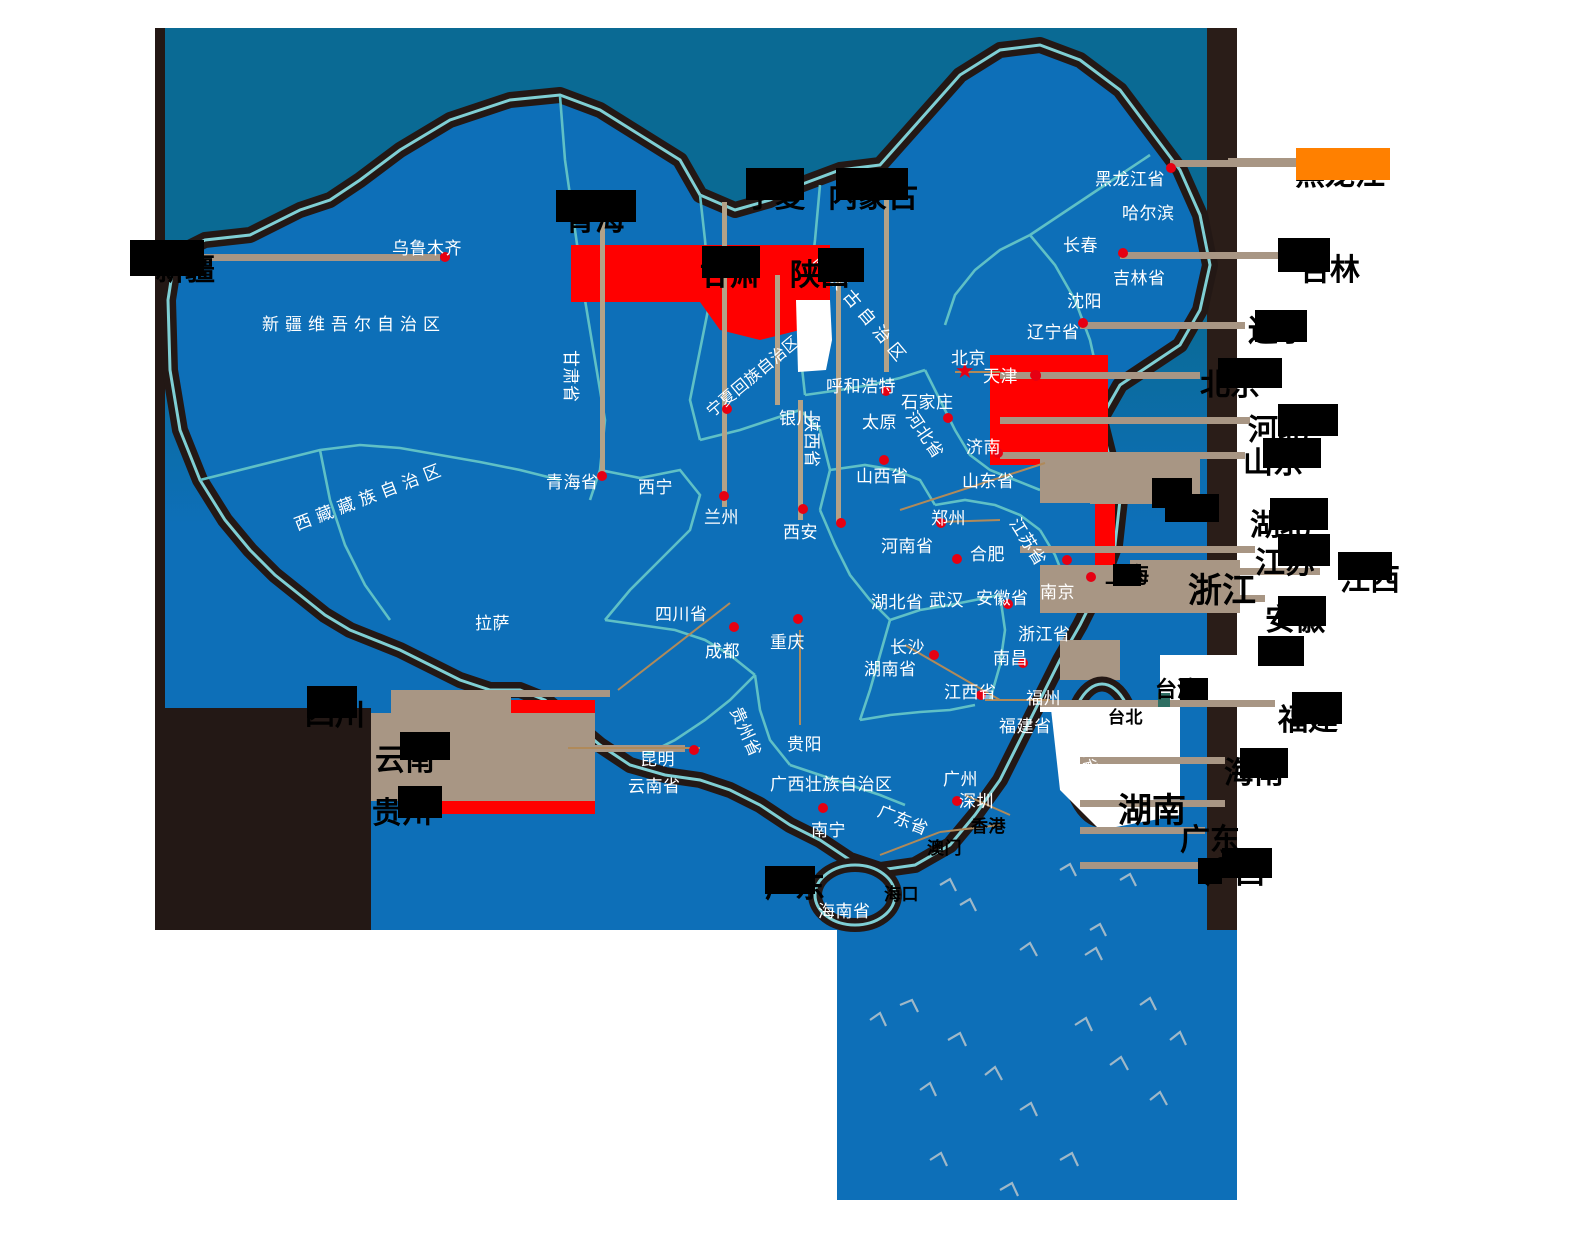 The image size is (1589, 1252). What do you see at coordinates (890, 669) in the screenshot?
I see `province-label-hunan: 湖南省` at bounding box center [890, 669].